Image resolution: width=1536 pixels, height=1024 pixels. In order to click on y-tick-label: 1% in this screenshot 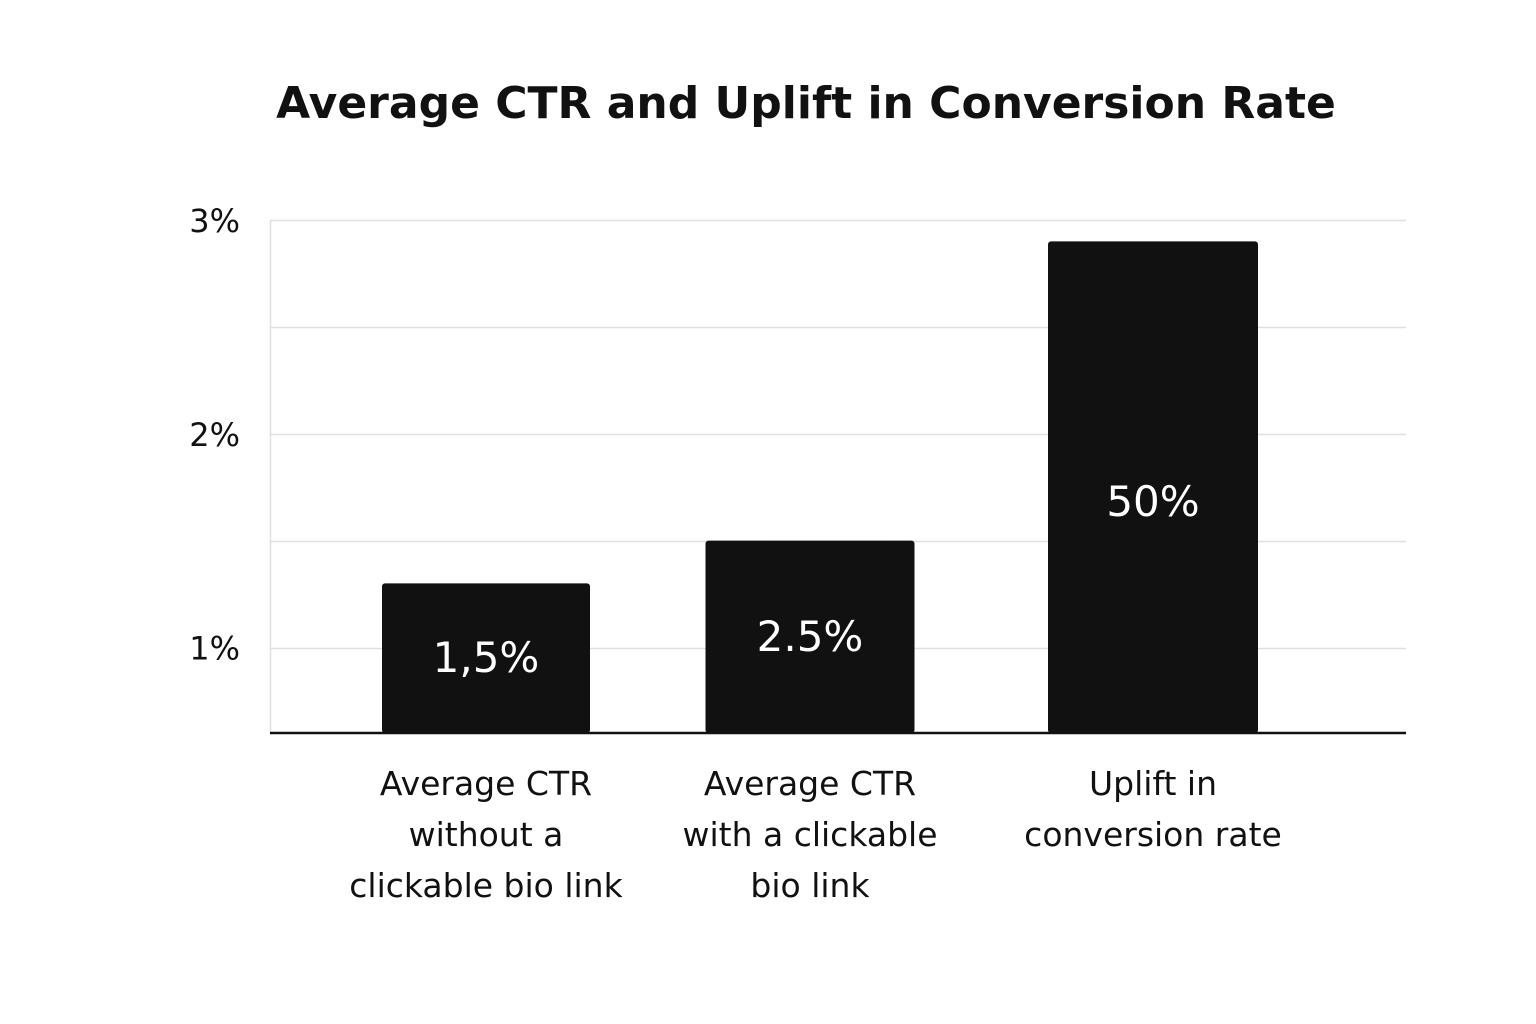, I will do `click(214, 649)`.